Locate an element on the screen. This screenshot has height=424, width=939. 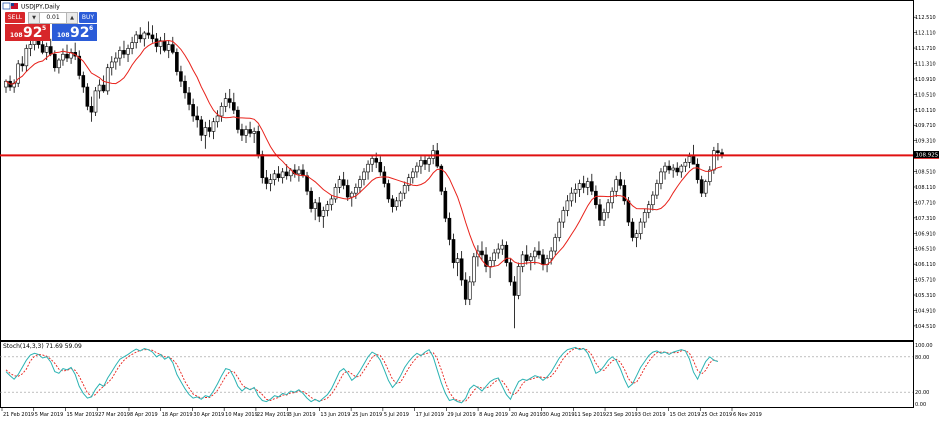
one-click-trading-panel: SELL ▼ 0.01 ▲ BUY 108 92 5 108 92 6 is located at coordinates (50, 26).